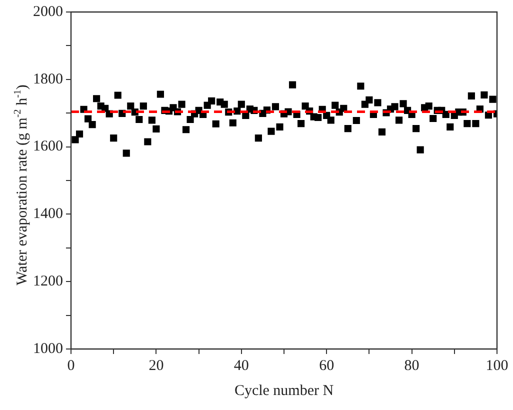  What do you see at coordinates (48, 79) in the screenshot?
I see `y-tick-label: 1800` at bounding box center [48, 79].